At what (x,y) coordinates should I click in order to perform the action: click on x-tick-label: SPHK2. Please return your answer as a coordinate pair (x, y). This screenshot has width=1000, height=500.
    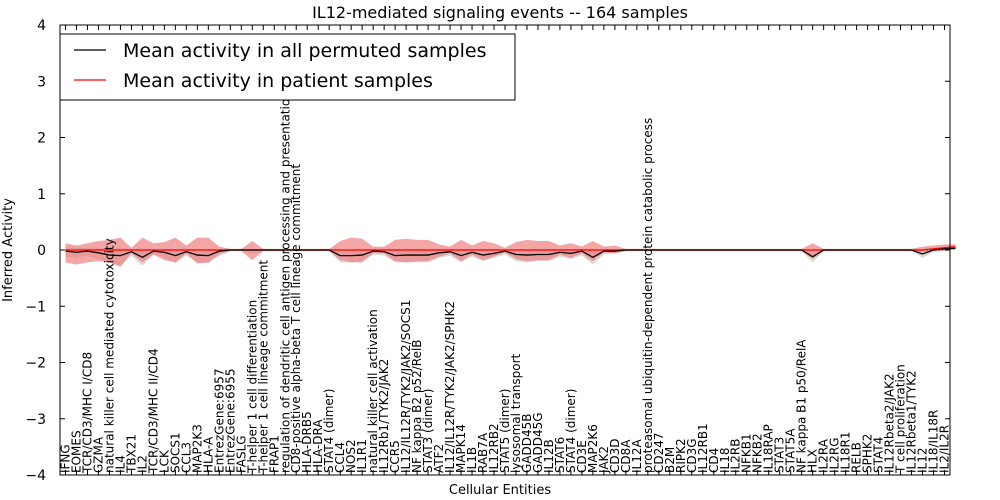
    Looking at the image, I should click on (868, 453).